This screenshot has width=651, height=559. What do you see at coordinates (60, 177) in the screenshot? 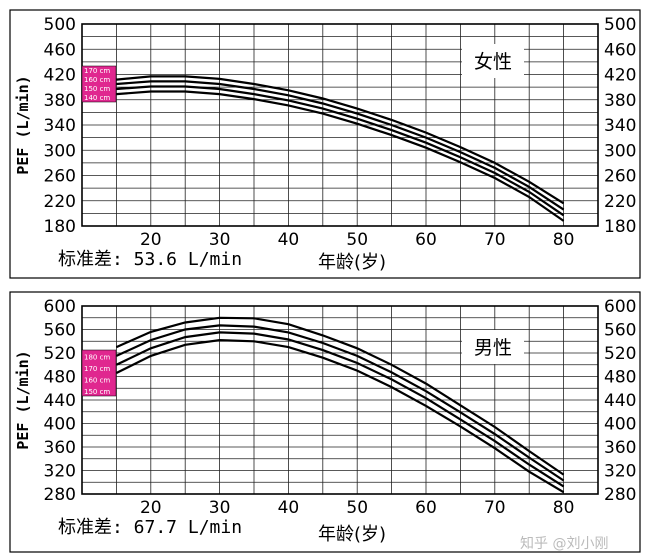
I see `y-tick-label-left: 260` at bounding box center [60, 177].